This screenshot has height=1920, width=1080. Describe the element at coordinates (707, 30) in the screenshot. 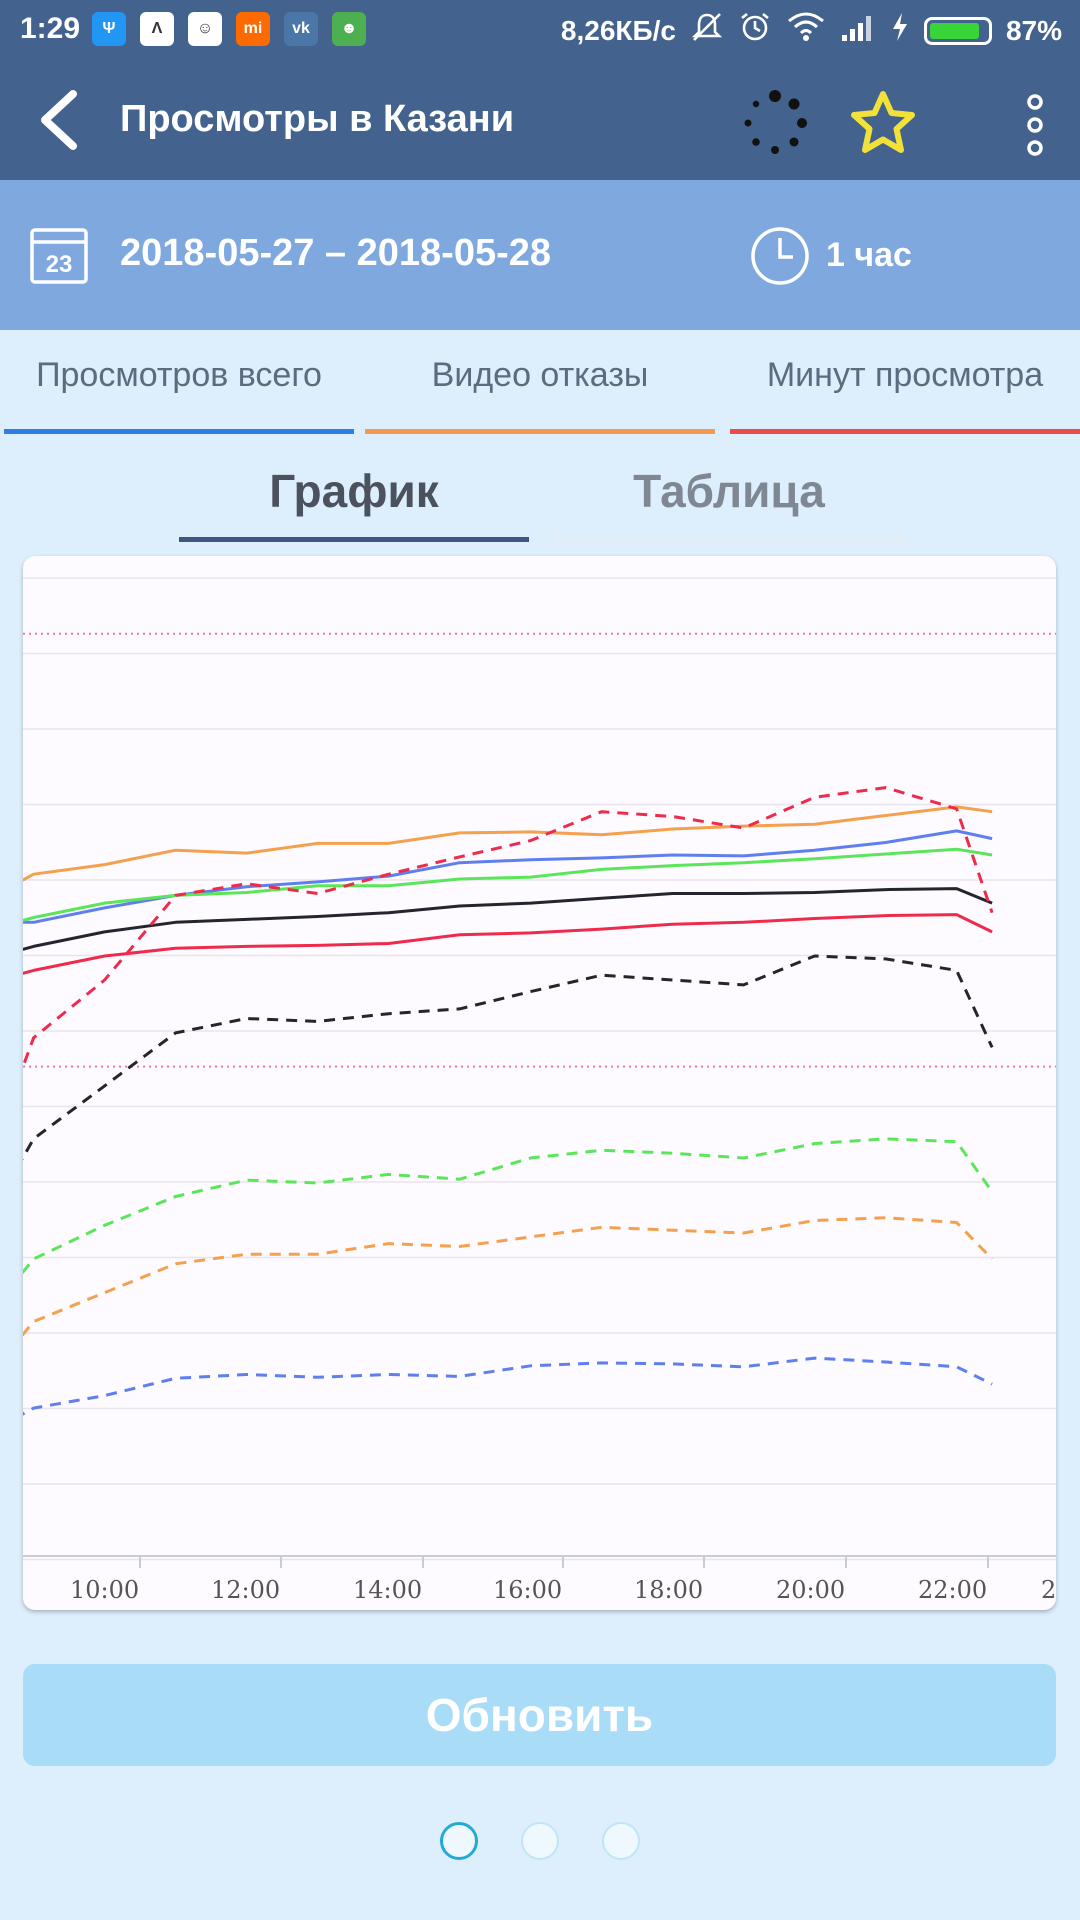

I see `mute-icon` at that location.